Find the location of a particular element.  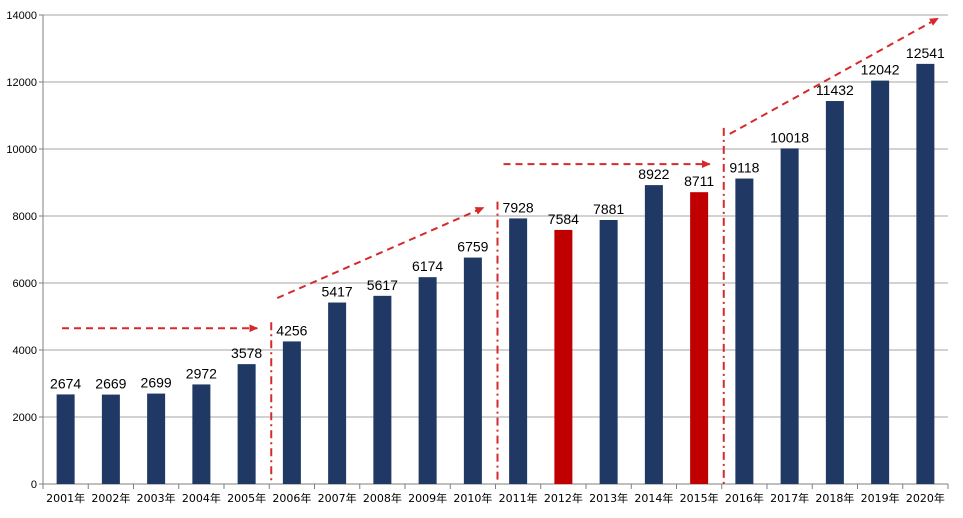

data-label-2003年: 2699 is located at coordinates (156, 383).